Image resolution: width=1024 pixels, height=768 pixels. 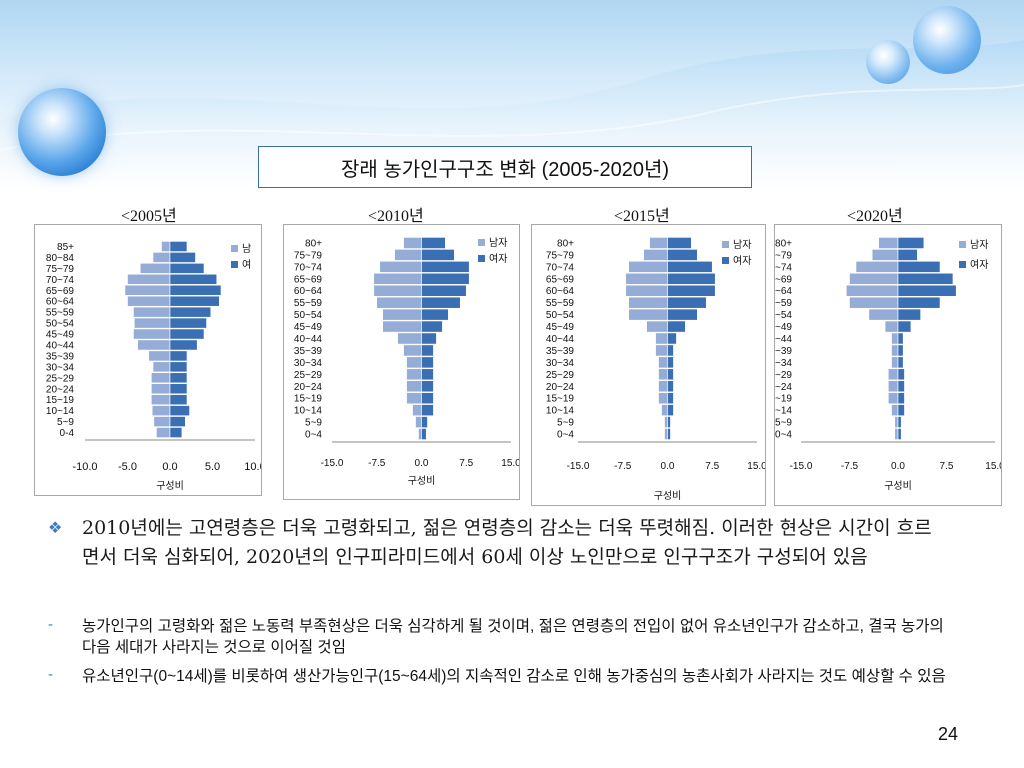 What do you see at coordinates (252, 467) in the screenshot?
I see `x-tick-label: 10.0` at bounding box center [252, 467].